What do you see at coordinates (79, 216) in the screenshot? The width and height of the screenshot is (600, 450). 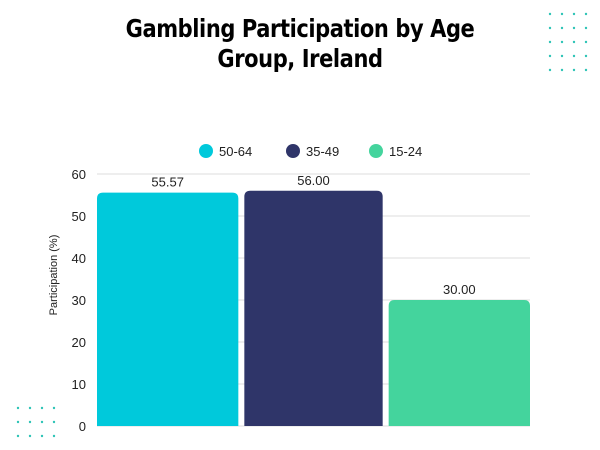 I see `y-tick-label: 50` at bounding box center [79, 216].